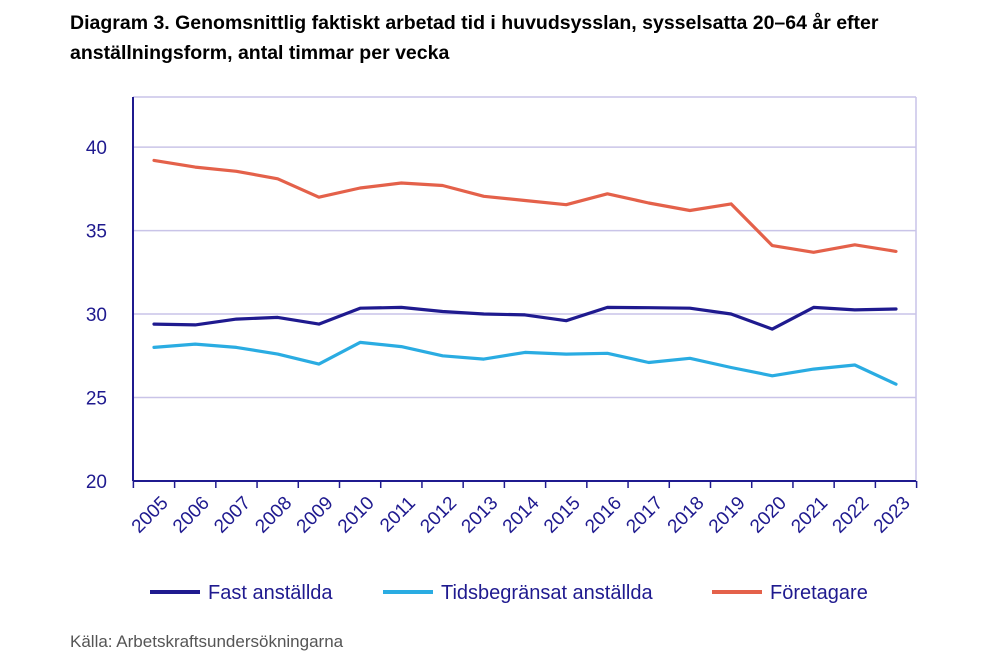  Describe the element at coordinates (398, 515) in the screenshot. I see `x-tick-label-2011: 2011` at that location.